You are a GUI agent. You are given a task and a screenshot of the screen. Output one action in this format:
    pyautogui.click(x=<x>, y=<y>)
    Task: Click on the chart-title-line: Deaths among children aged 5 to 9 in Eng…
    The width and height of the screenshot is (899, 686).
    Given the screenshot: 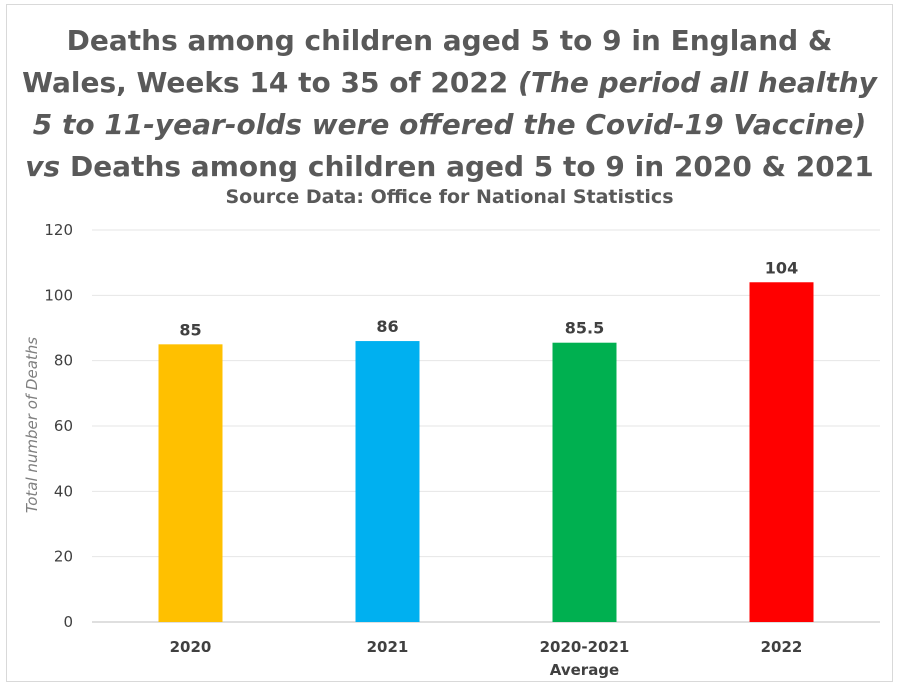 What is the action you would take?
    pyautogui.click(x=449, y=41)
    